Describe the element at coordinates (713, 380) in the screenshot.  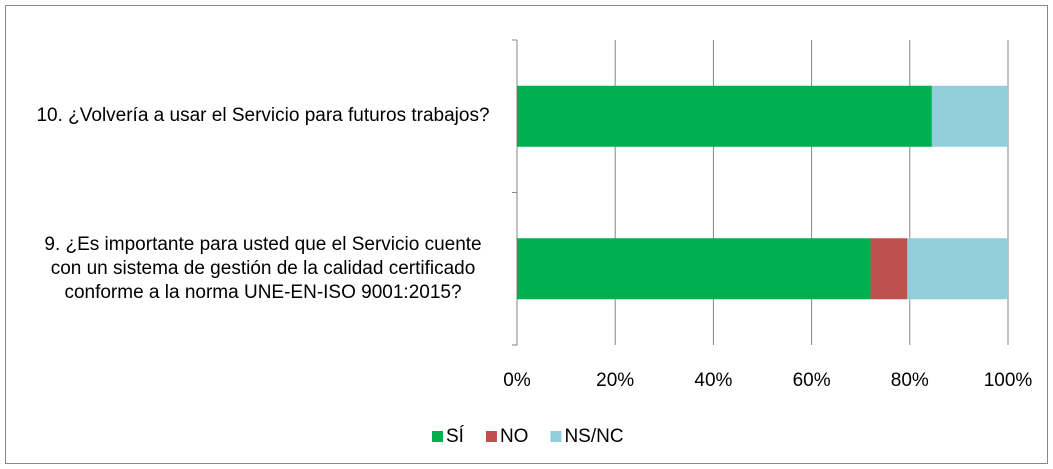
I see `x-tick-label: 40%` at that location.